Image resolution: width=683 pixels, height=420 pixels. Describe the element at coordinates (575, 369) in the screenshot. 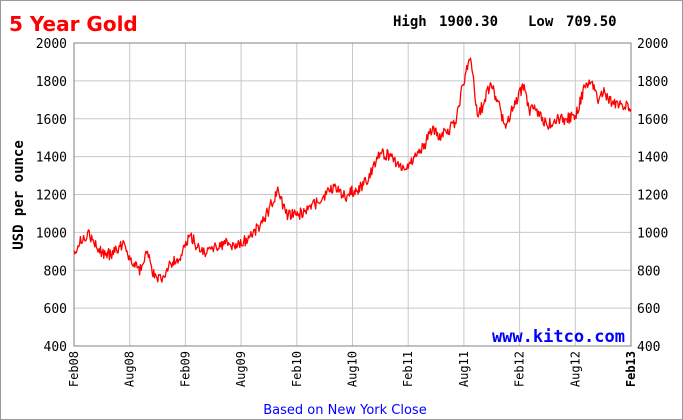

I see `x-tick-label: Aug12` at that location.